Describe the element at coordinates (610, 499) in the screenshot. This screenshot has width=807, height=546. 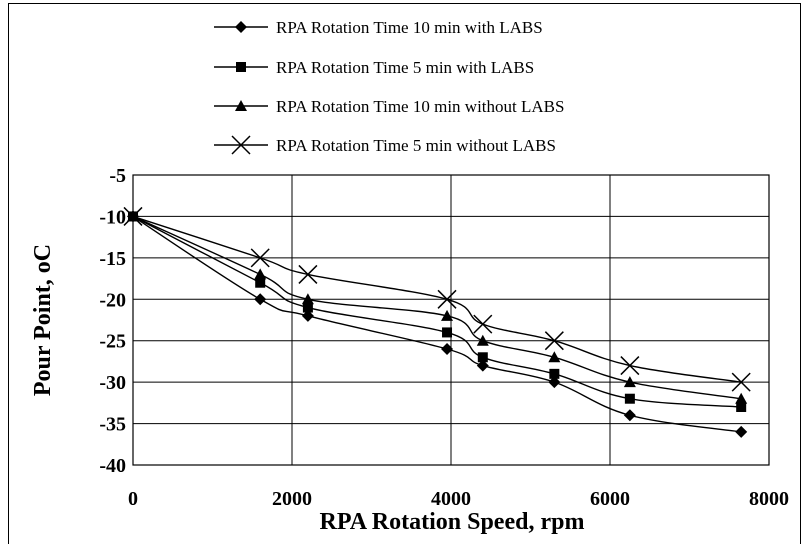
I see `x-tick-label: 6000` at that location.